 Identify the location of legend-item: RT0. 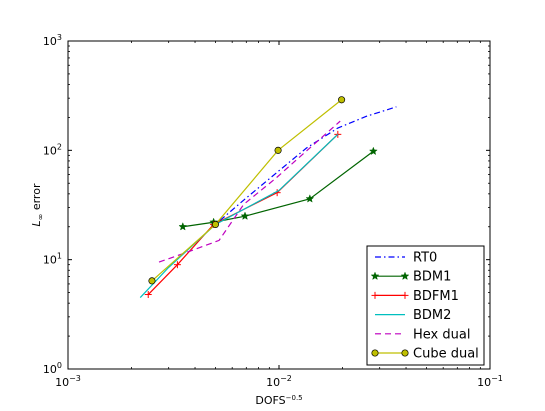
(406, 258).